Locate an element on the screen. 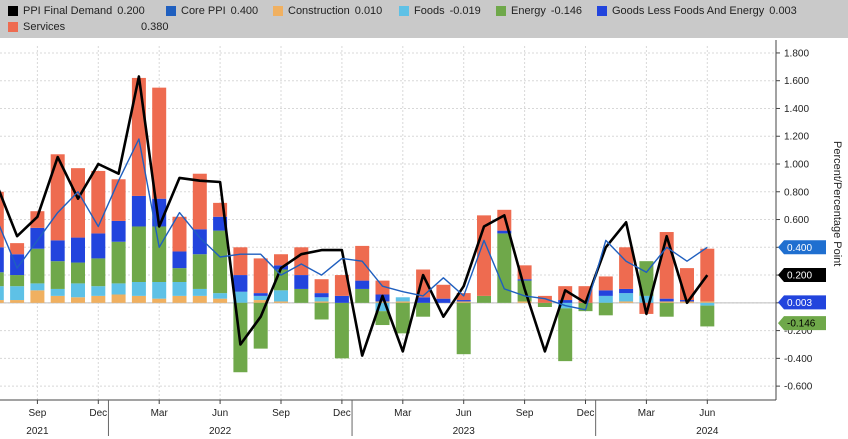 Image resolution: width=848 pixels, height=439 pixels. legend-item-core-ppi: Core PPI 0.400 is located at coordinates (212, 11).